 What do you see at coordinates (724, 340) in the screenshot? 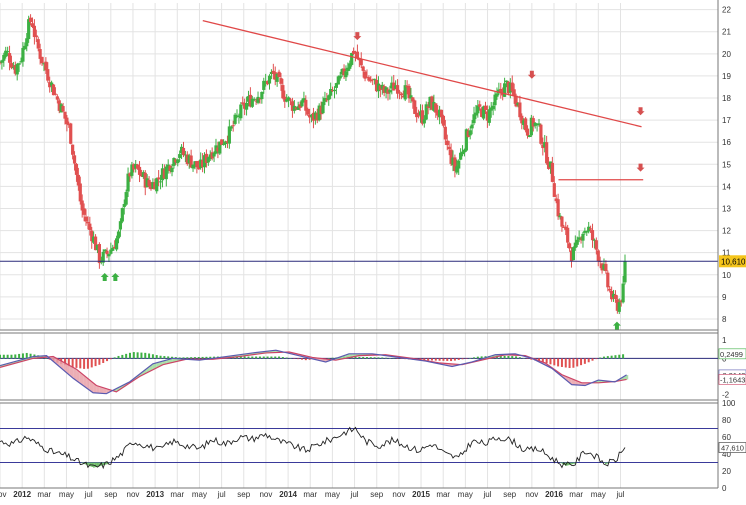
I see `macd-tick-label: 1` at bounding box center [724, 340].